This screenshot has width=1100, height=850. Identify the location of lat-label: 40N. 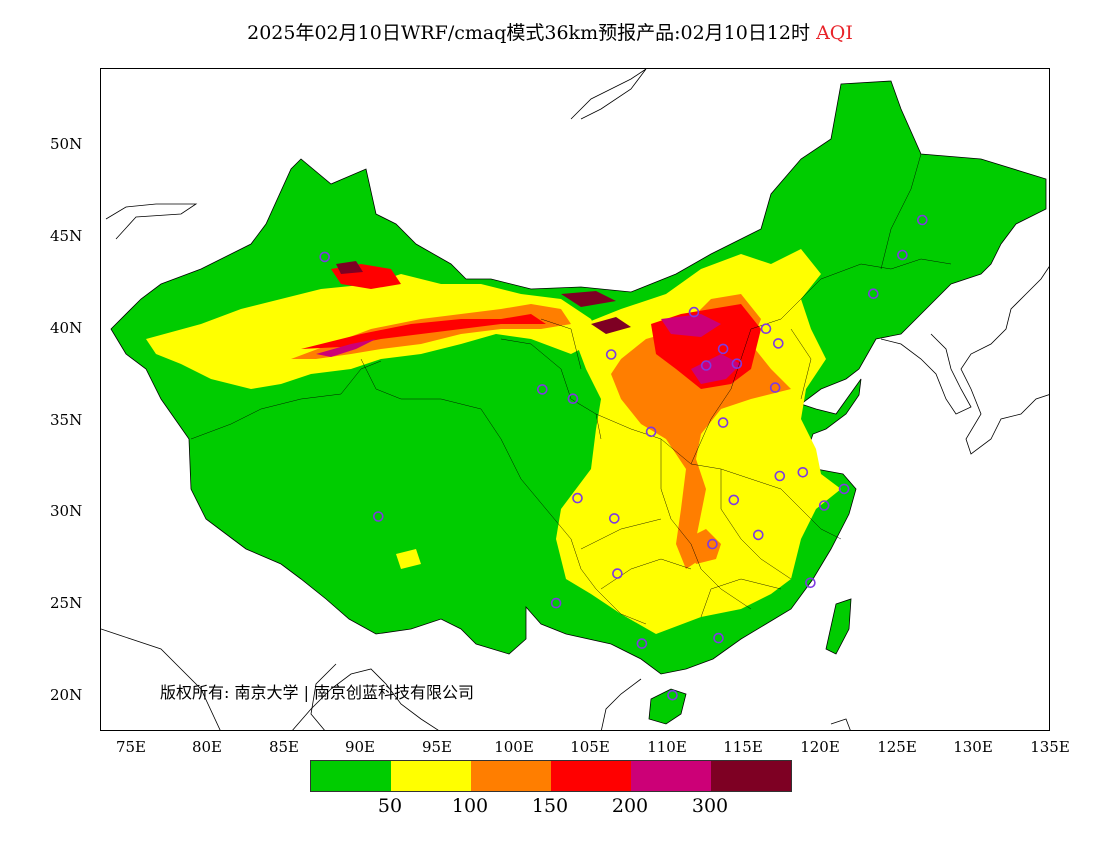
(66, 328).